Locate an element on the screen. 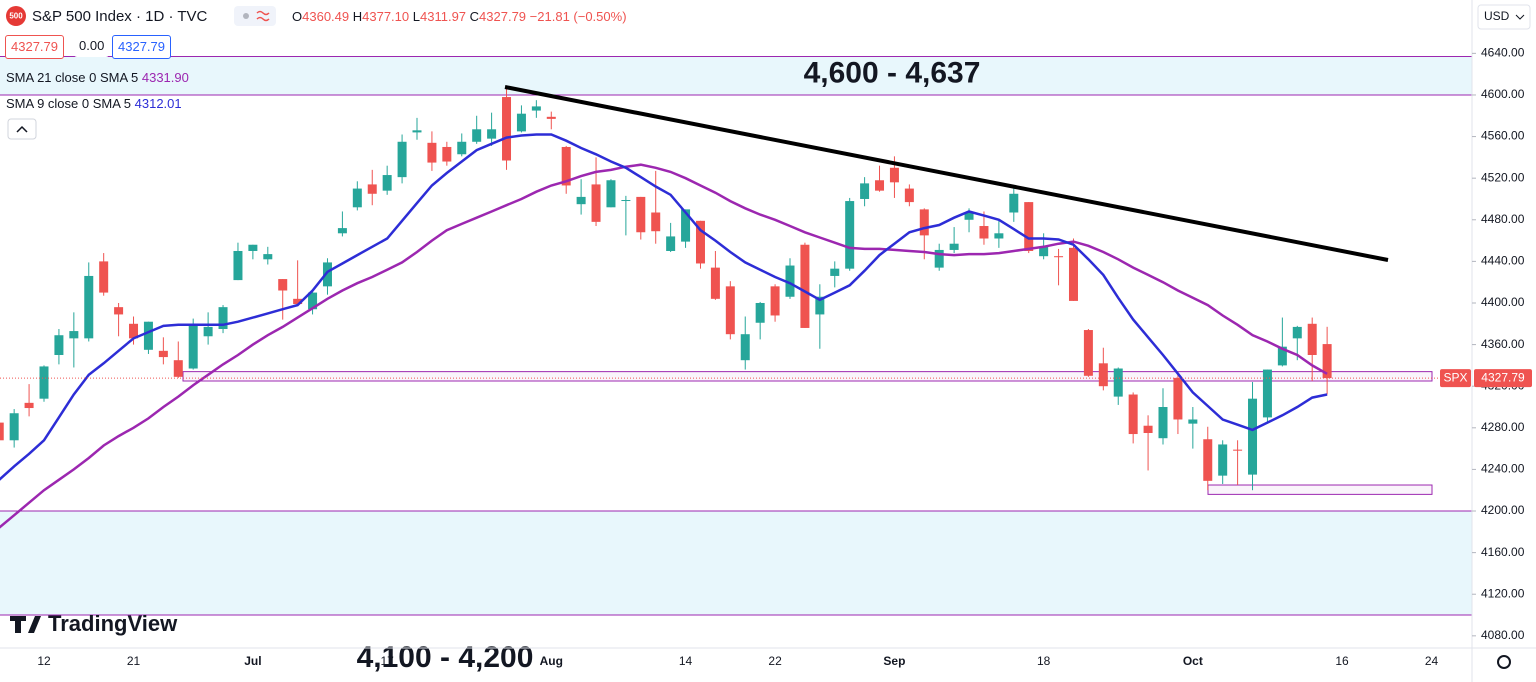  indicator-legend: SMA 9 close 0 SMA 5 4312.01 is located at coordinates (94, 103).